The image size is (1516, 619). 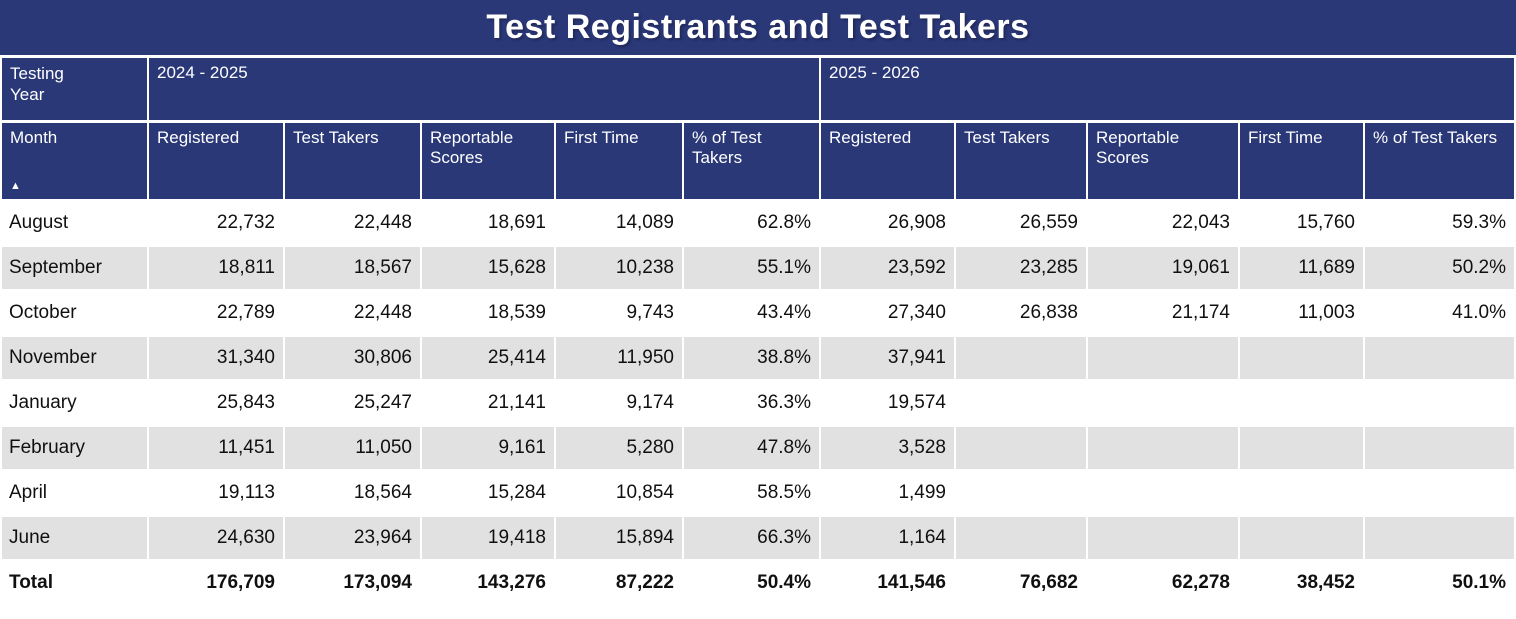 I want to click on cell-value: 26,838, so click(x=1021, y=313).